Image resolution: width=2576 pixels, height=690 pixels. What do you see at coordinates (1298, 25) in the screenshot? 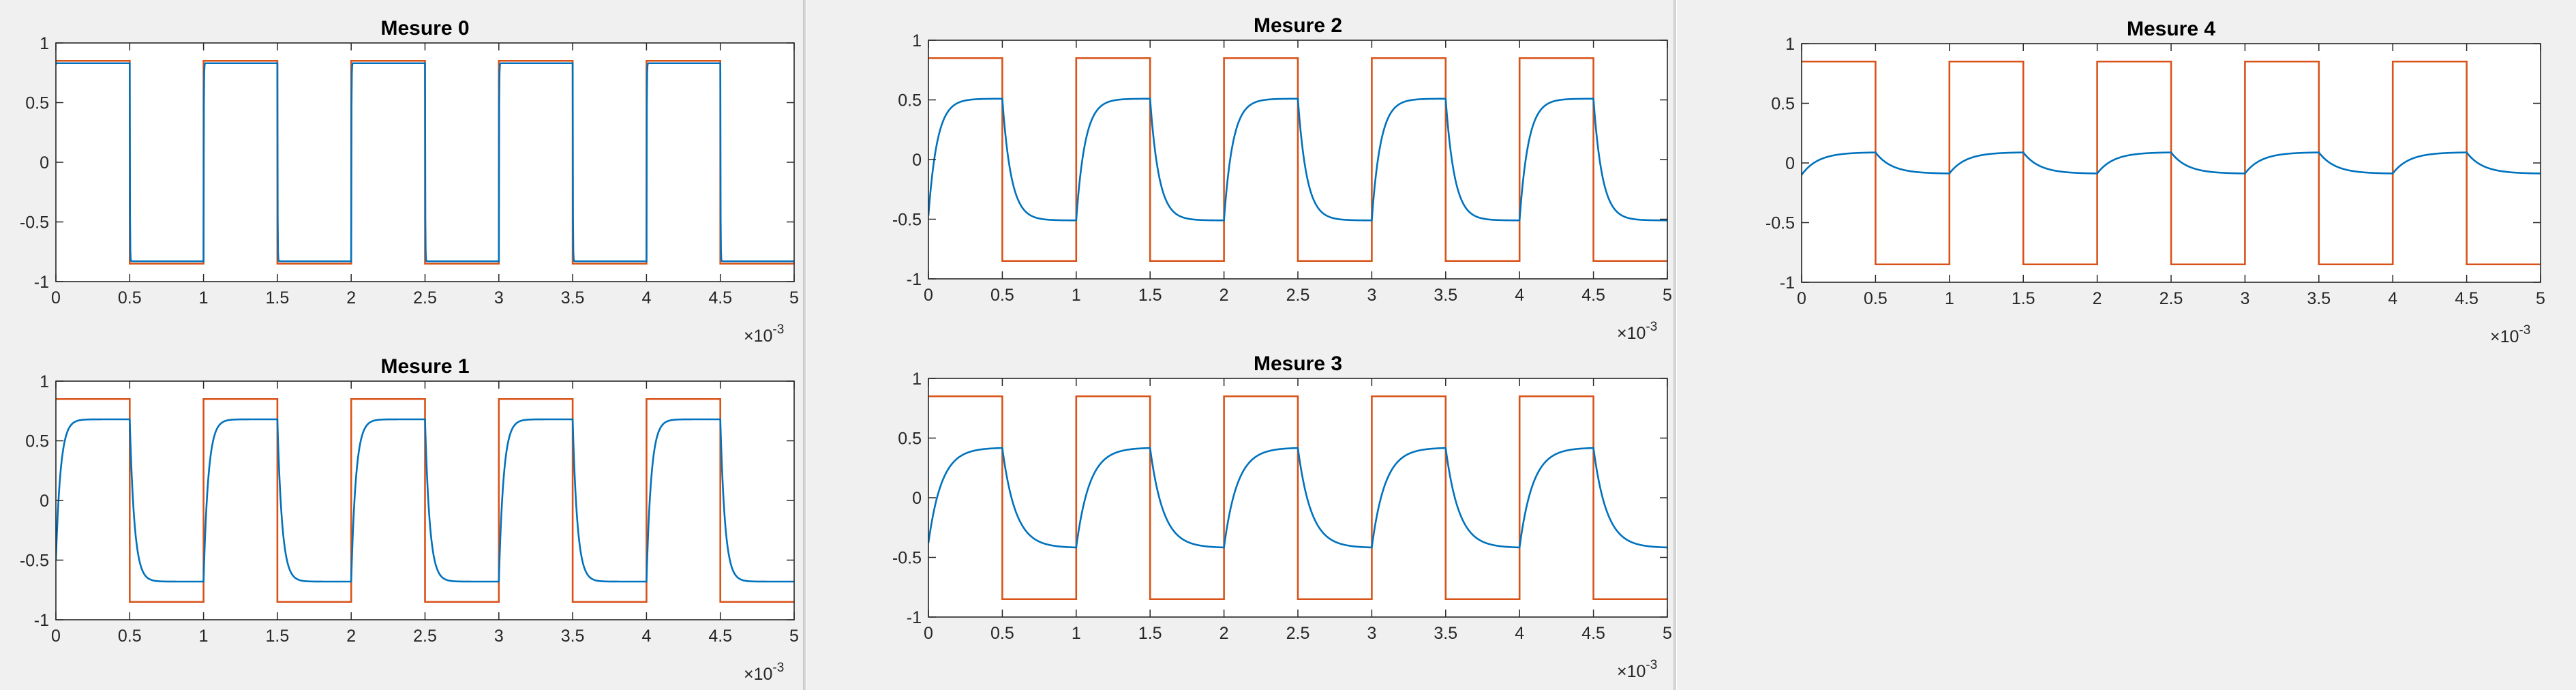
I see `subplot-title: Mesure 2` at bounding box center [1298, 25].